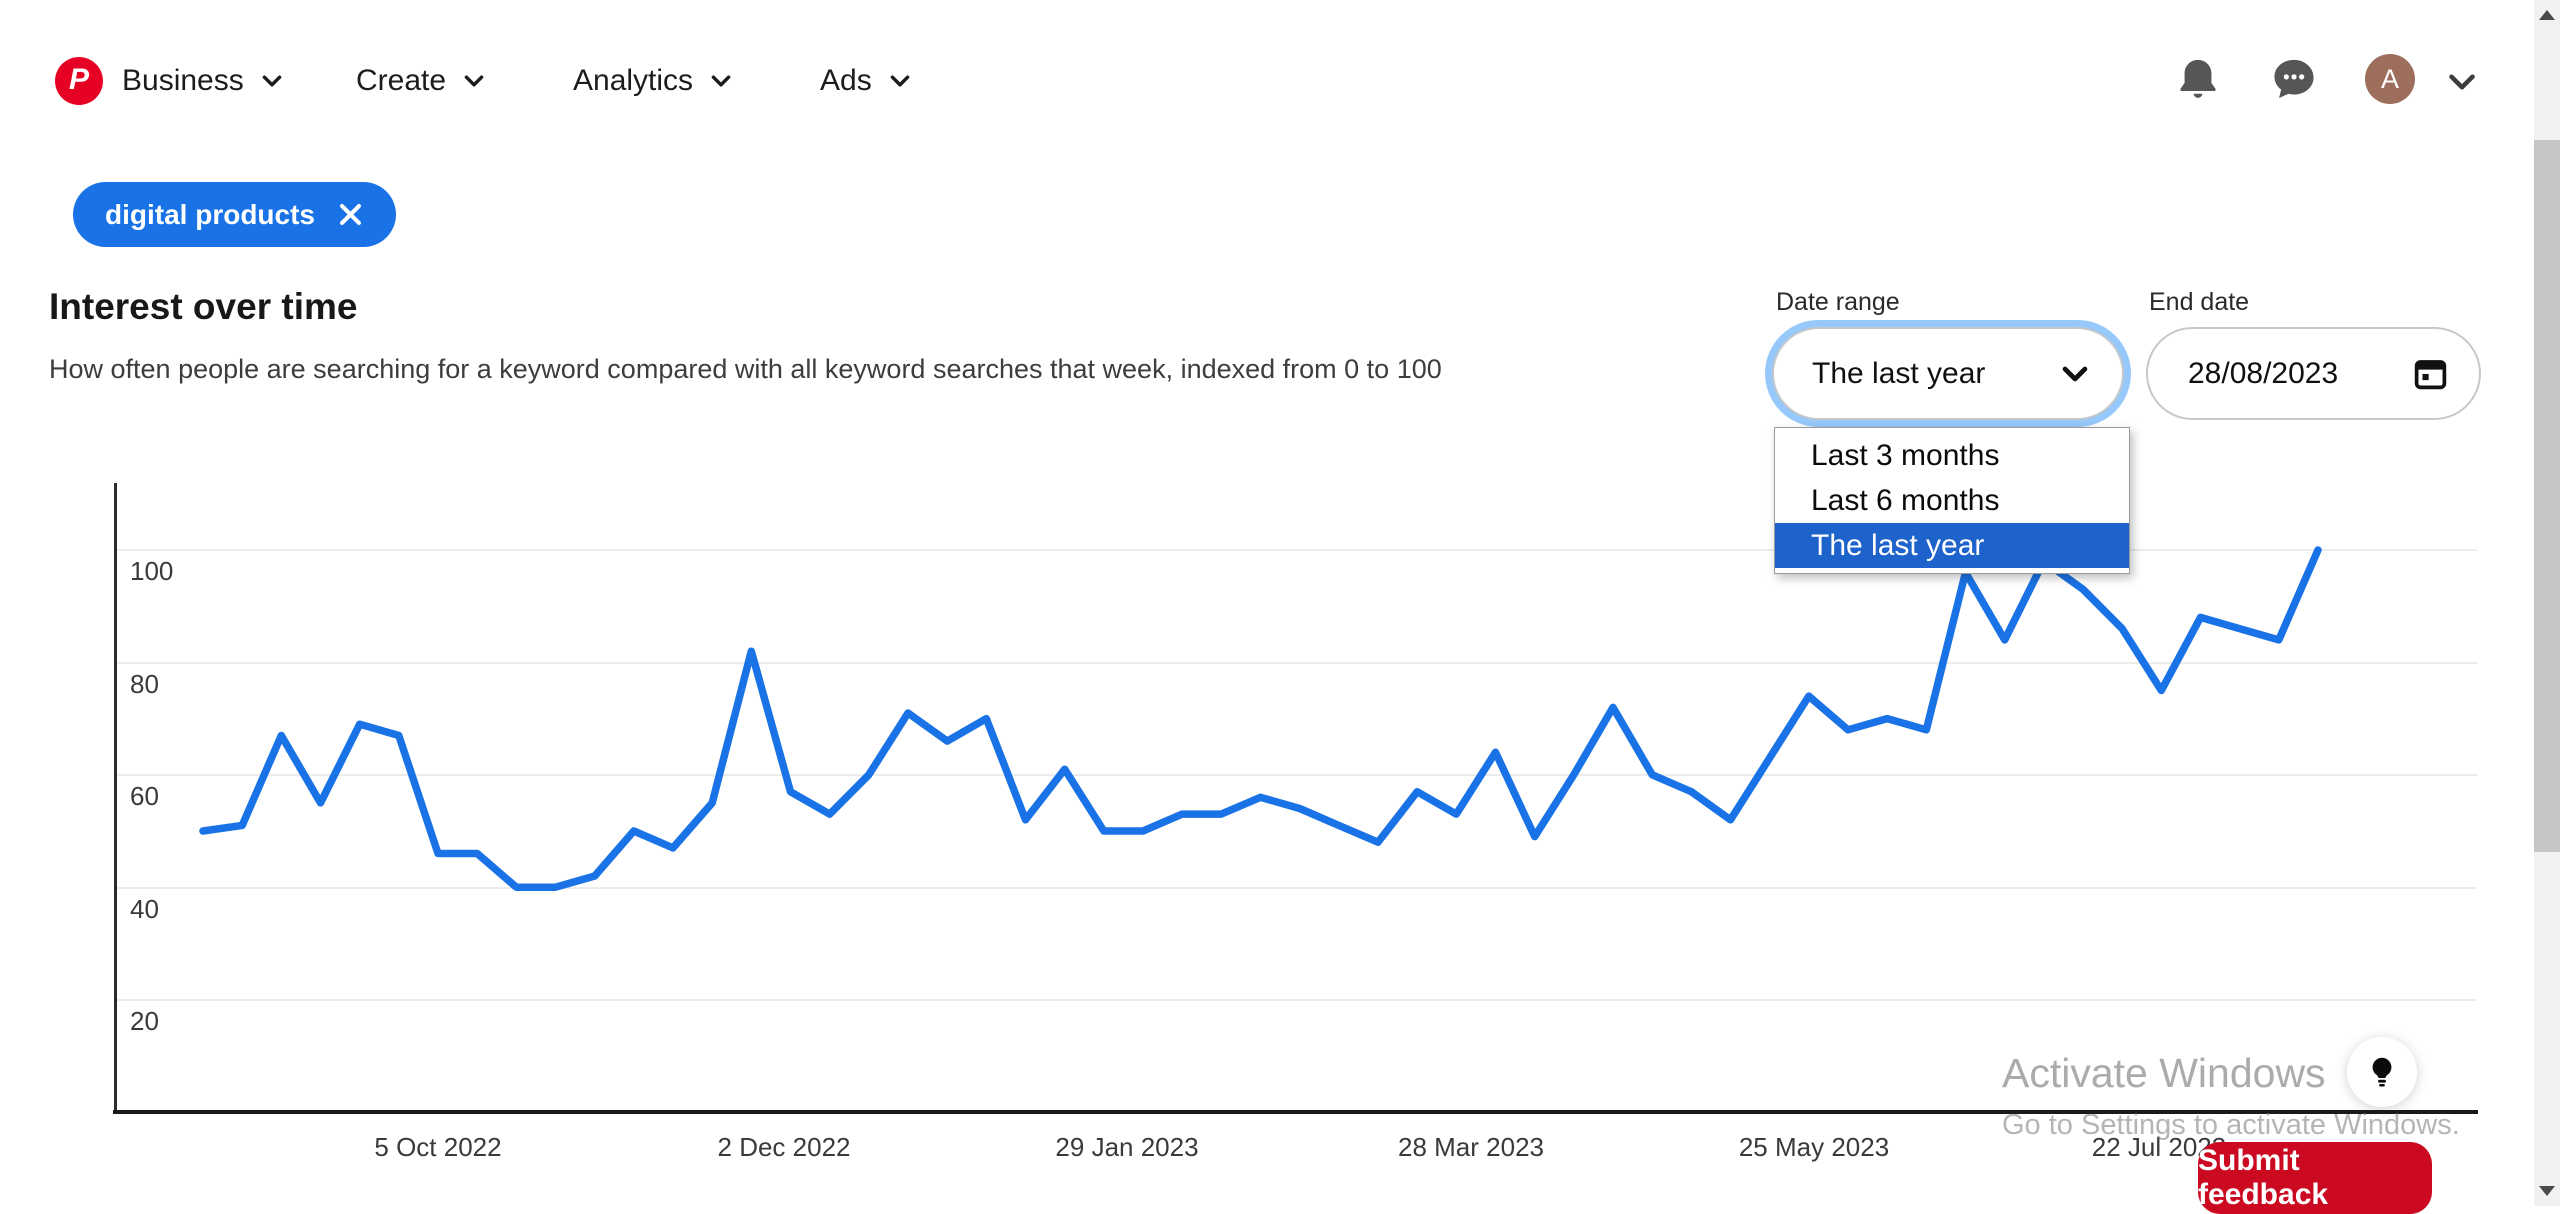 This screenshot has height=1214, width=2560. I want to click on account-chevron-down-icon, so click(2462, 82).